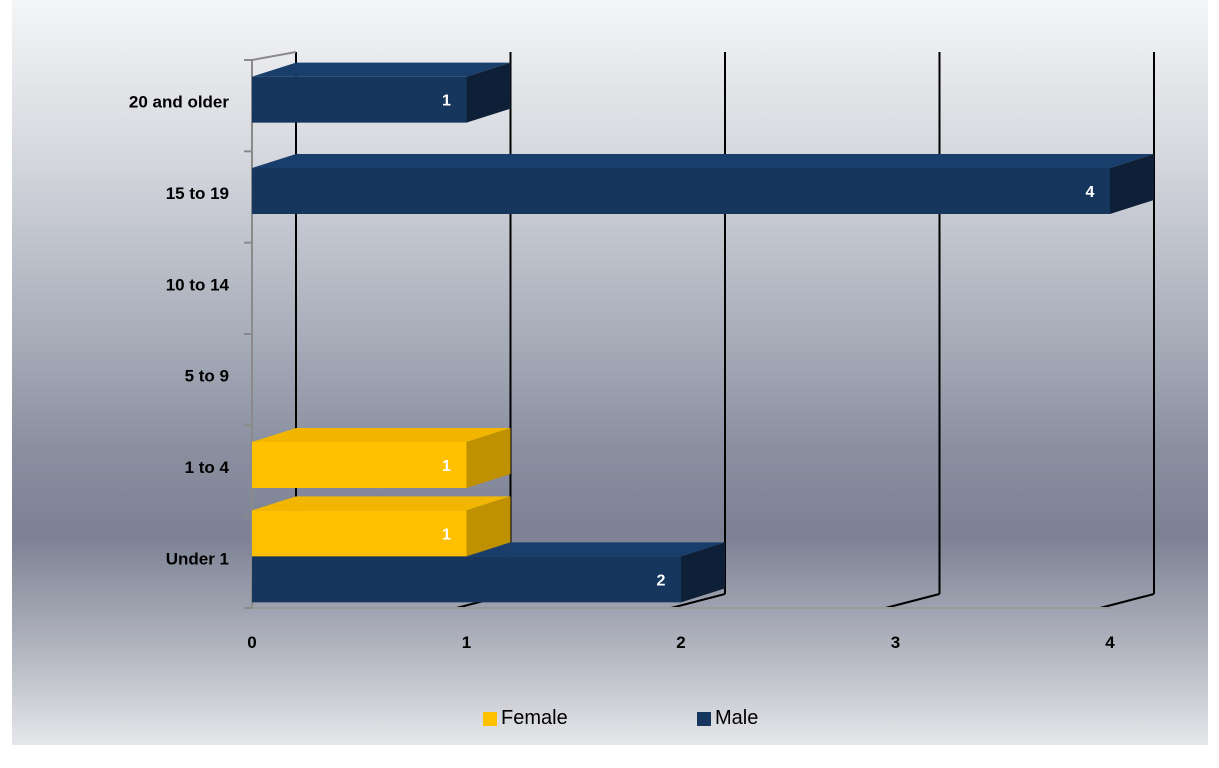 The image size is (1219, 768). What do you see at coordinates (534, 718) in the screenshot?
I see `legend-label-female: Female` at bounding box center [534, 718].